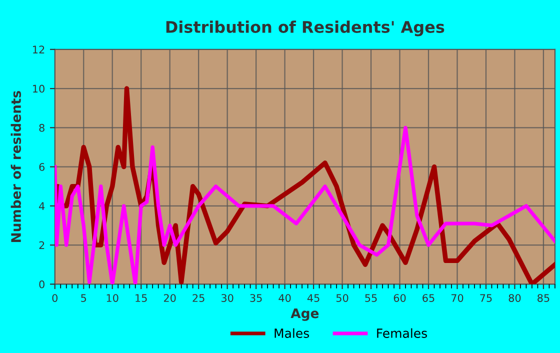  I want to click on chart-title: Distribution of Residents' Ages, so click(305, 28).